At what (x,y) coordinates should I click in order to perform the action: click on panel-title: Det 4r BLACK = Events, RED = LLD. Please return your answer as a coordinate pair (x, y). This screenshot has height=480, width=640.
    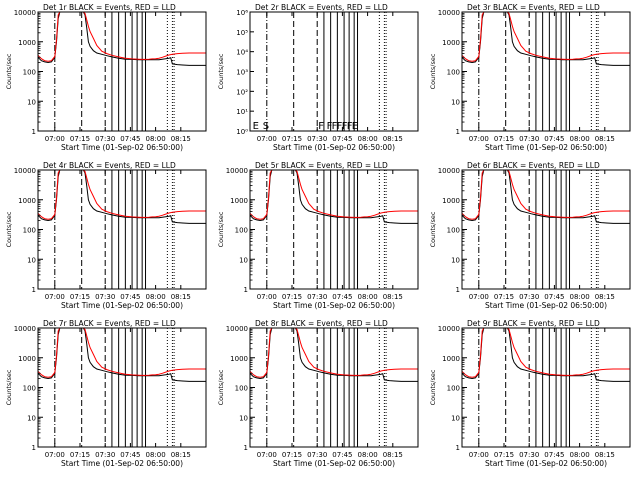
    Looking at the image, I should click on (109, 165).